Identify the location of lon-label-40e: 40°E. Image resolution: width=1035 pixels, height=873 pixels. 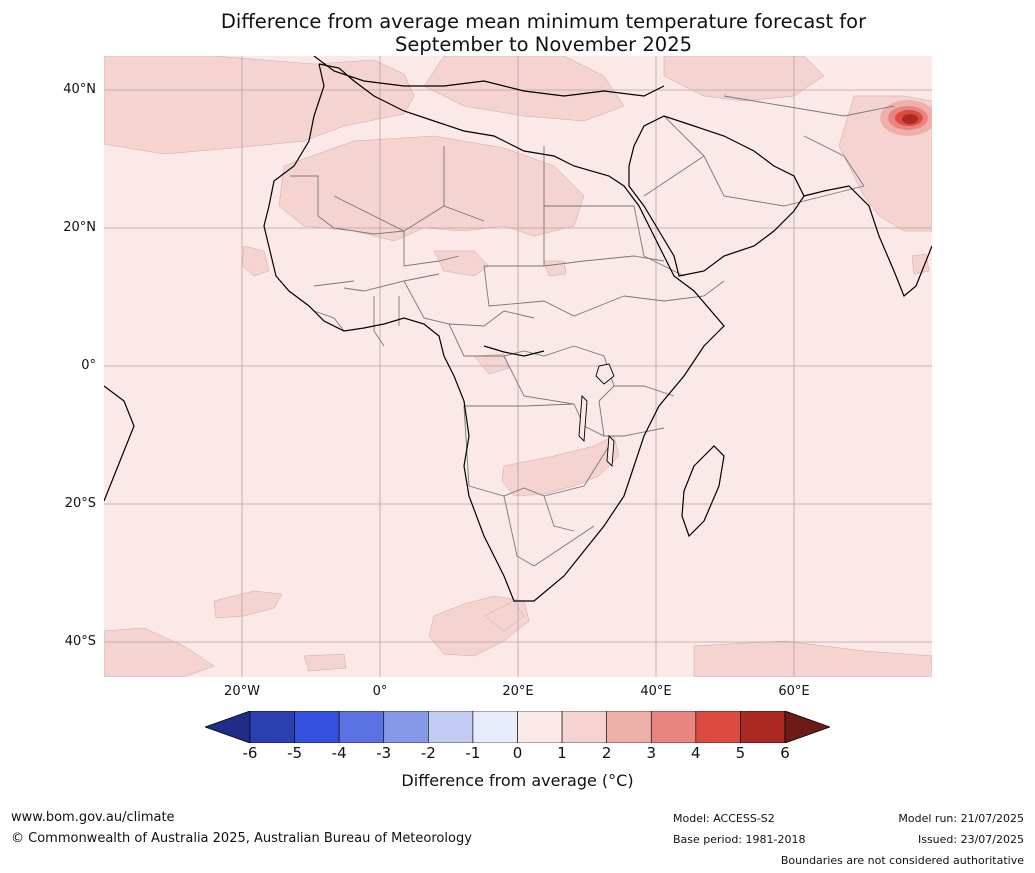
(656, 691).